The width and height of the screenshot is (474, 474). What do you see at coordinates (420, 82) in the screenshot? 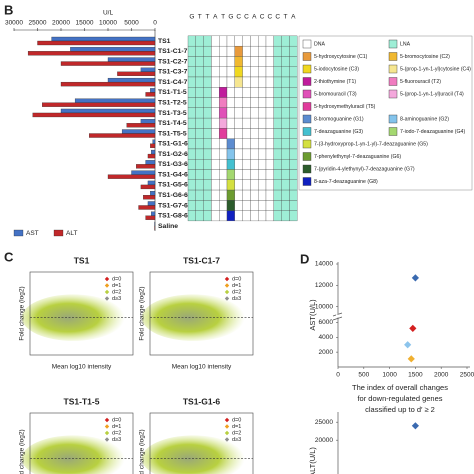
I see `legend-label: 5-fluorouracil (T2)` at bounding box center [420, 82].